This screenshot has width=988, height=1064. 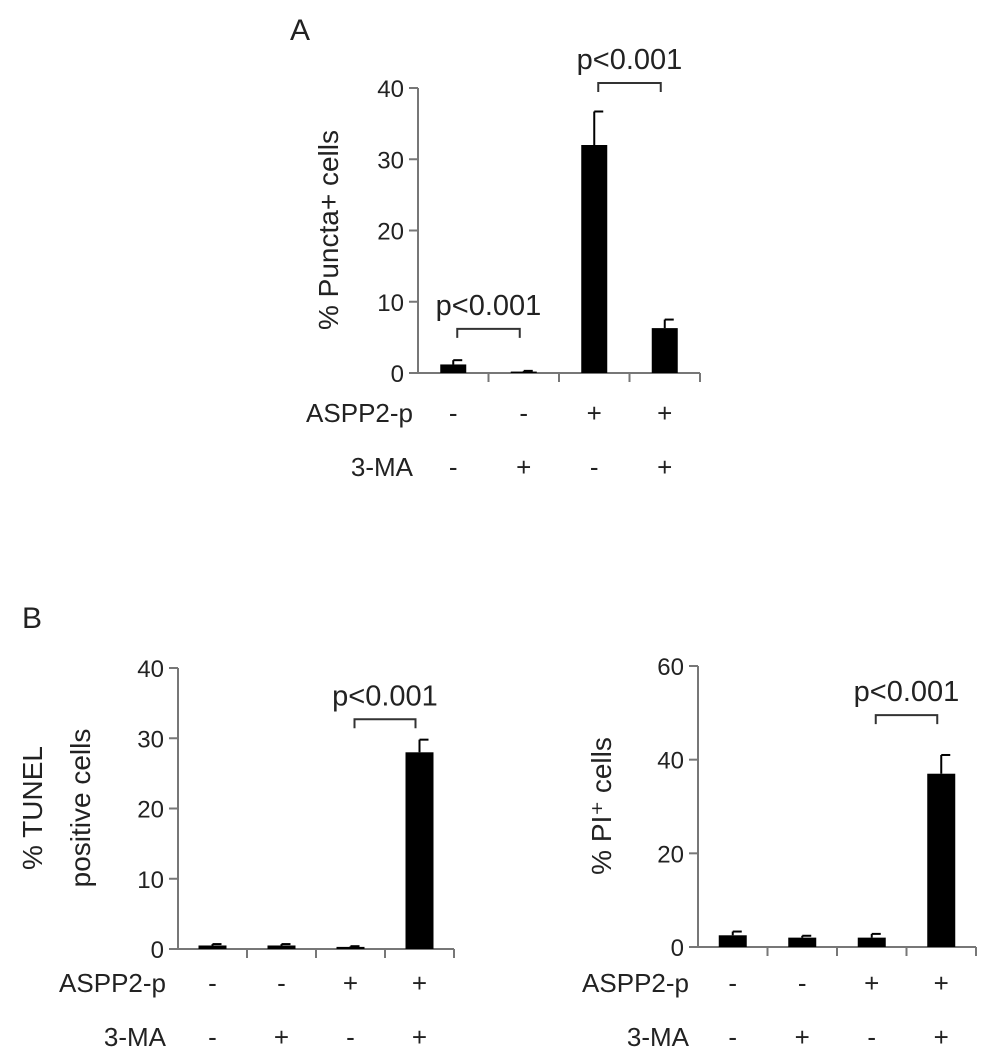 What do you see at coordinates (328, 230) in the screenshot?
I see `y-axis-title: % Puncta+ cells` at bounding box center [328, 230].